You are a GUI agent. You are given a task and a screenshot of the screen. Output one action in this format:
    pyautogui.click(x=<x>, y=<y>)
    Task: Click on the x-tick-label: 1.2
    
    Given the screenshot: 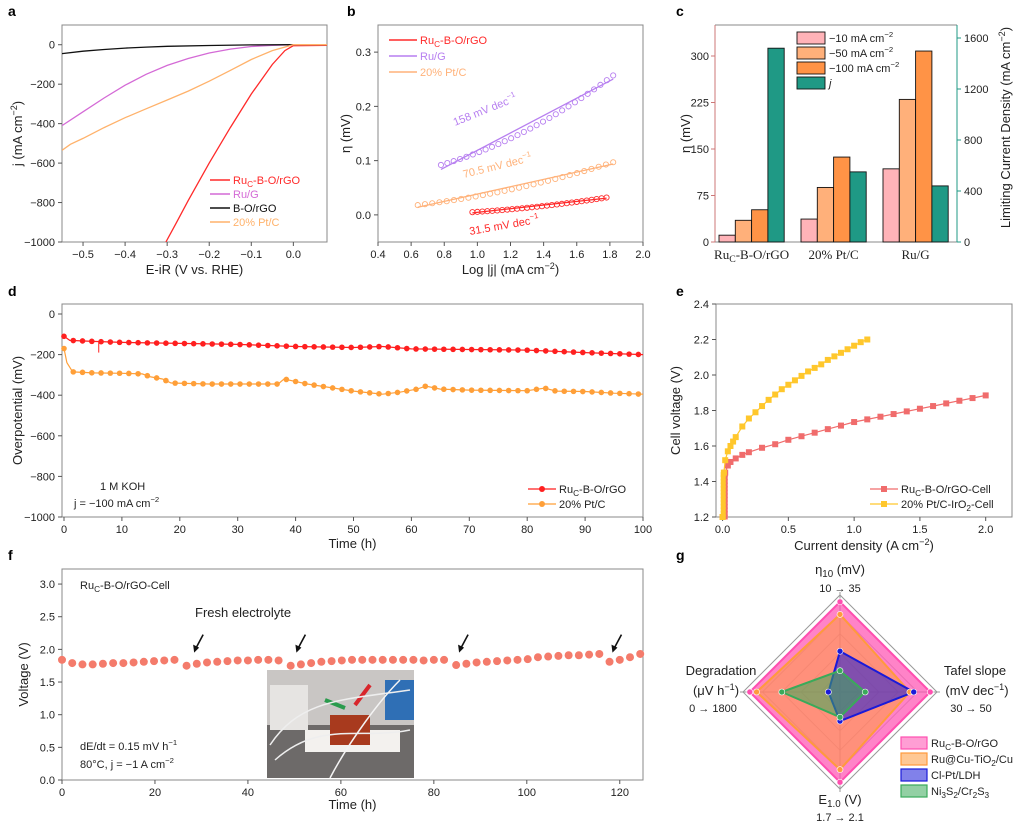 What is the action you would take?
    pyautogui.click(x=510, y=255)
    